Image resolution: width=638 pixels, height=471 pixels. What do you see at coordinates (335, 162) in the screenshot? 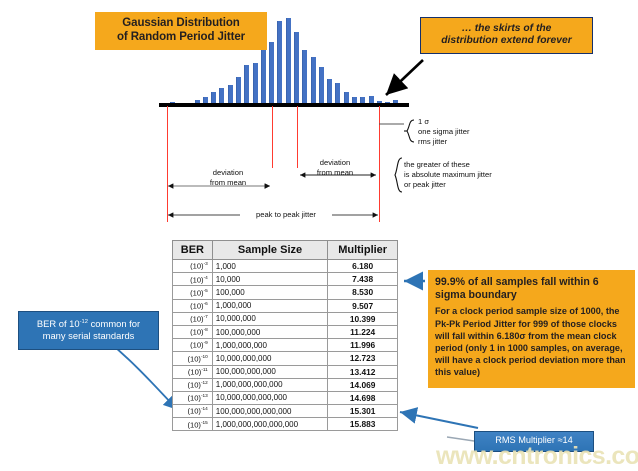
I see `deviation-right-line1: deviation` at bounding box center [335, 162].